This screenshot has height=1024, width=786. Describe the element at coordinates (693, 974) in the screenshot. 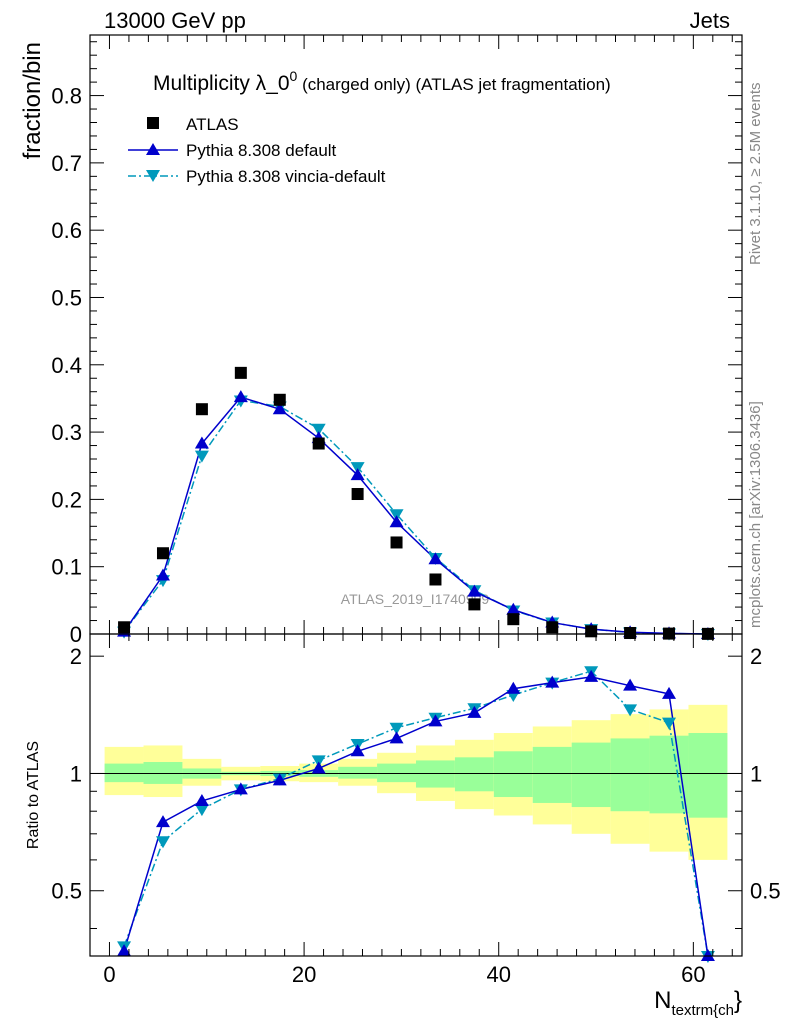

I see `x-tick-label: 60` at that location.